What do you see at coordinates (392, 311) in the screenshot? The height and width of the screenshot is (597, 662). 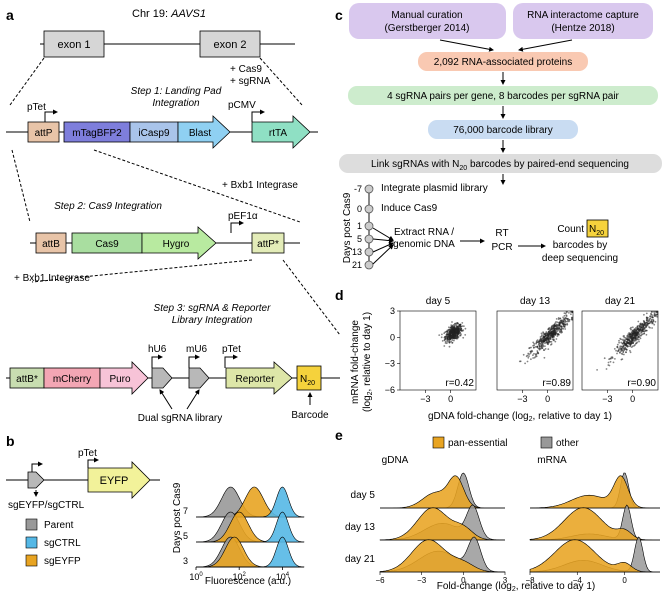 I see `d-ytick-label-3: 3` at bounding box center [392, 311].